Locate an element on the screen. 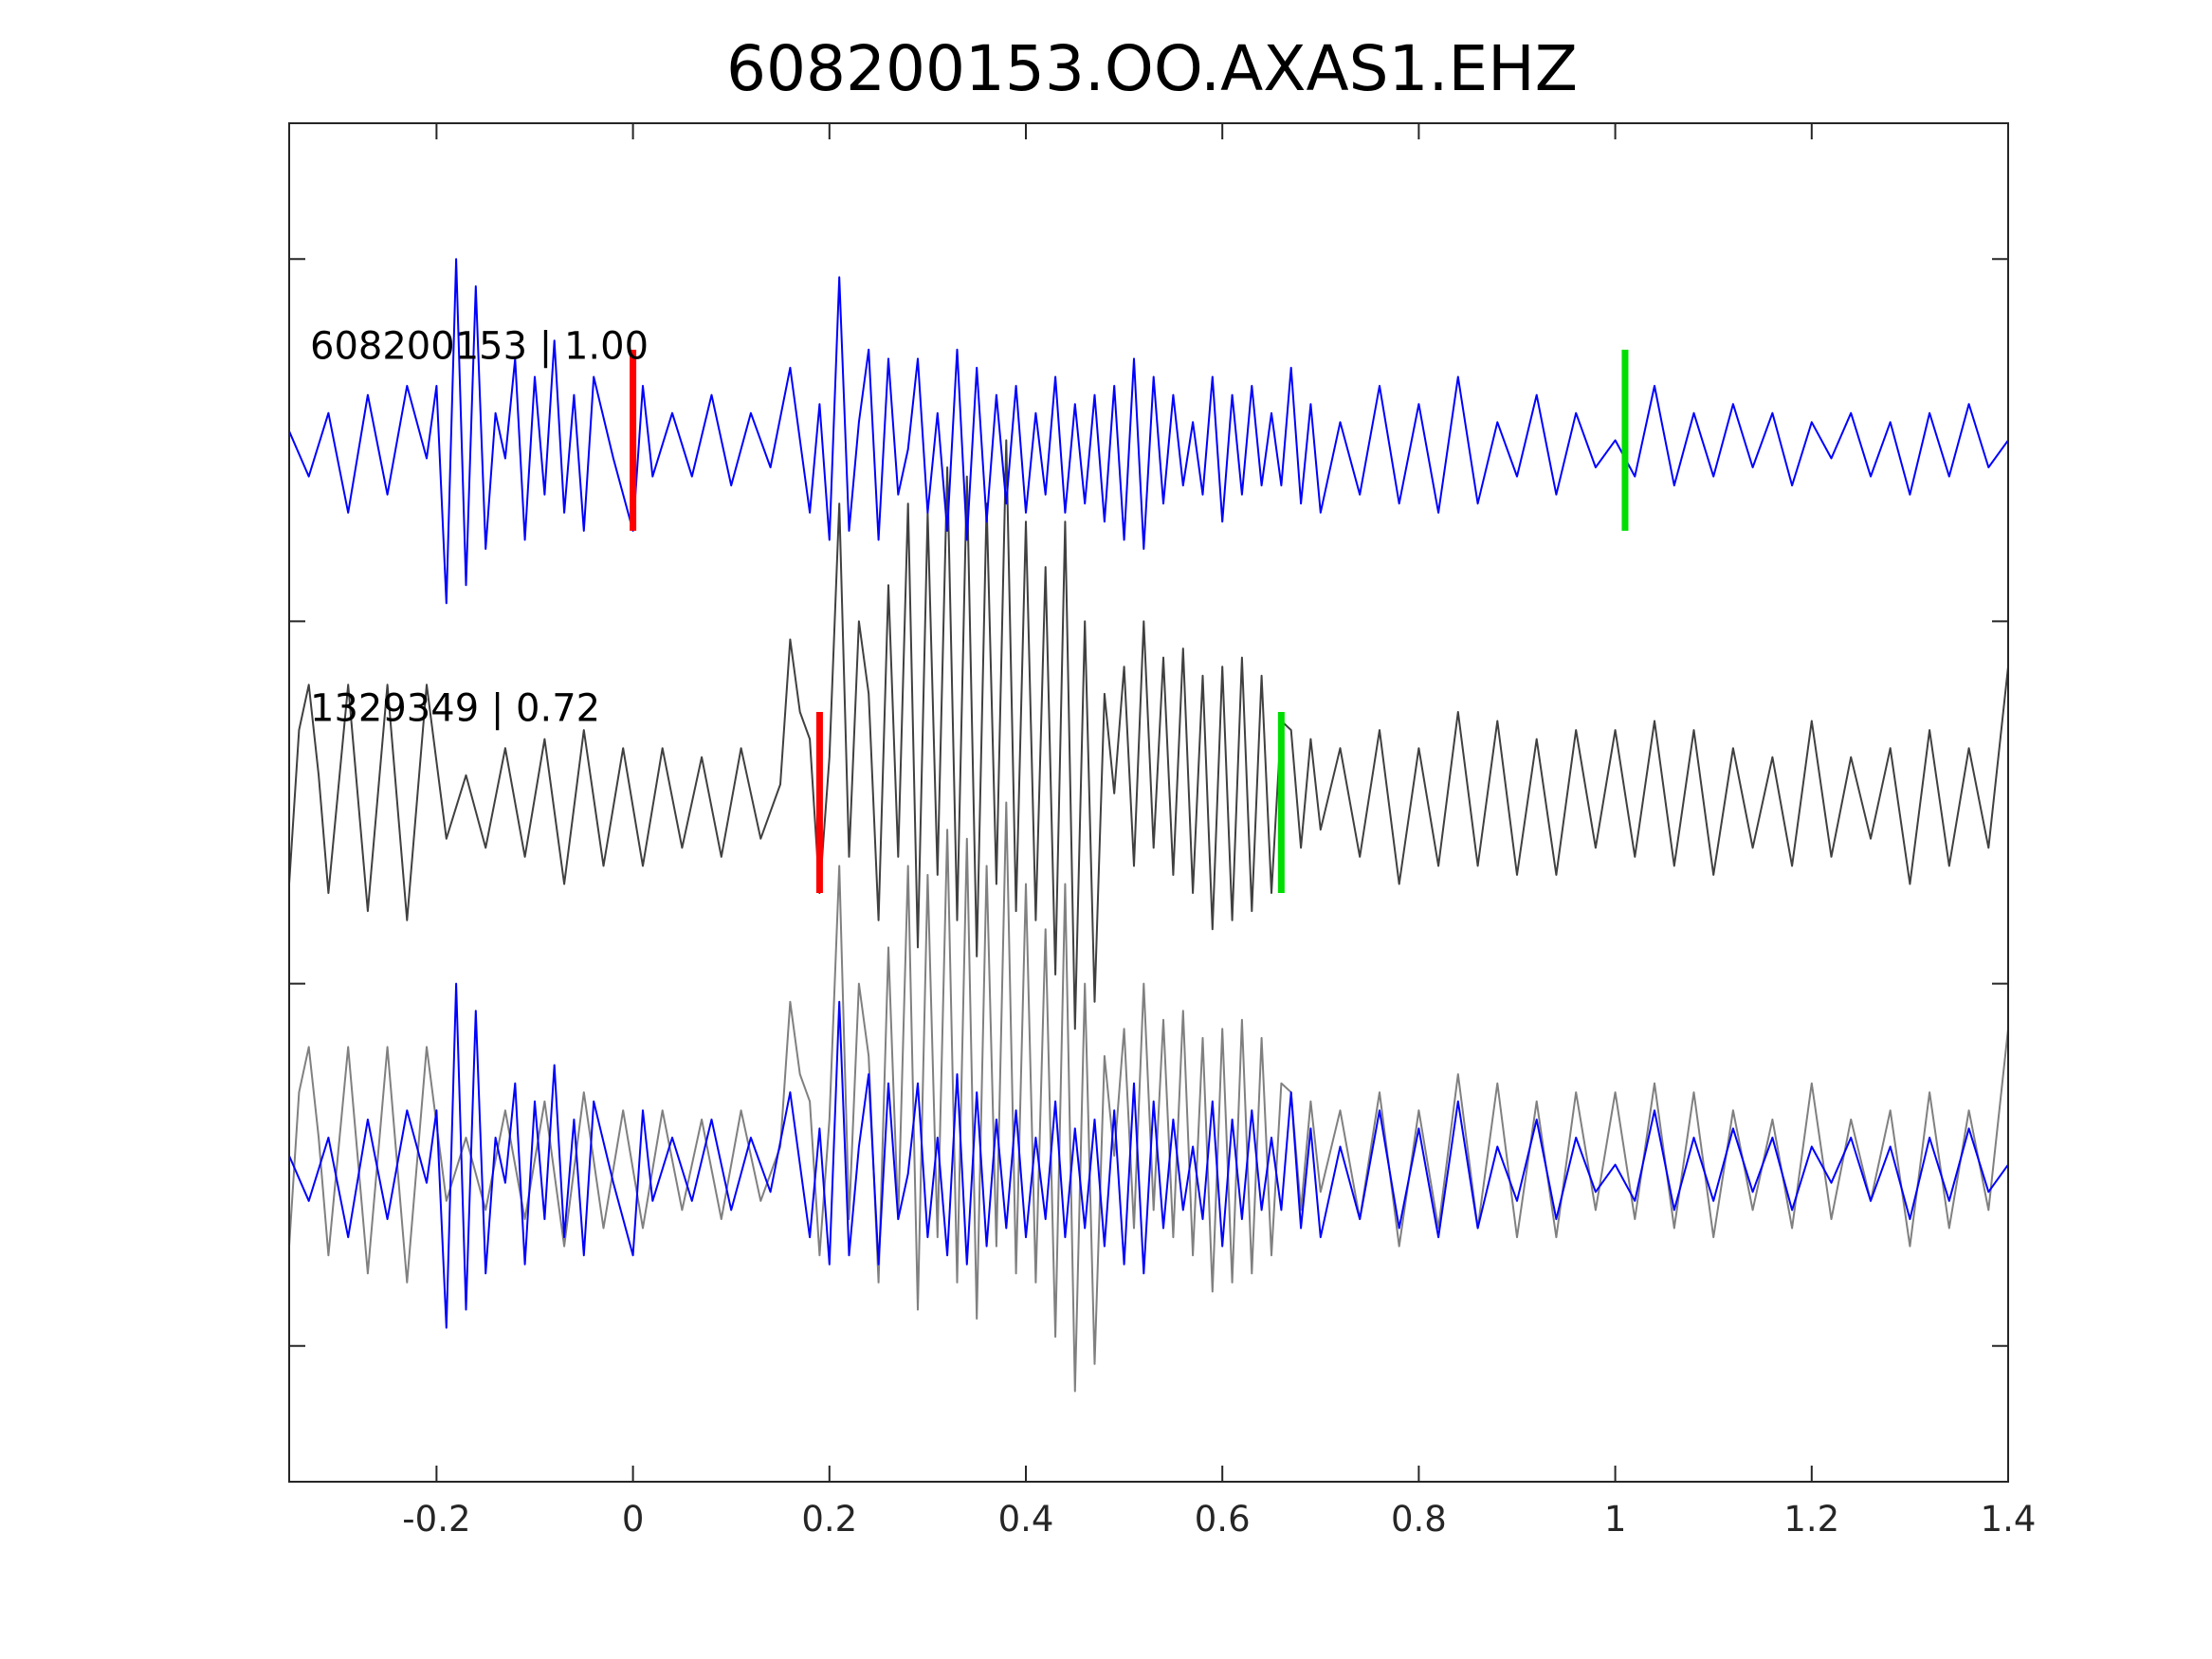 This screenshot has height=1659, width=2212. x-tick-label: 0.8 is located at coordinates (1419, 1519).